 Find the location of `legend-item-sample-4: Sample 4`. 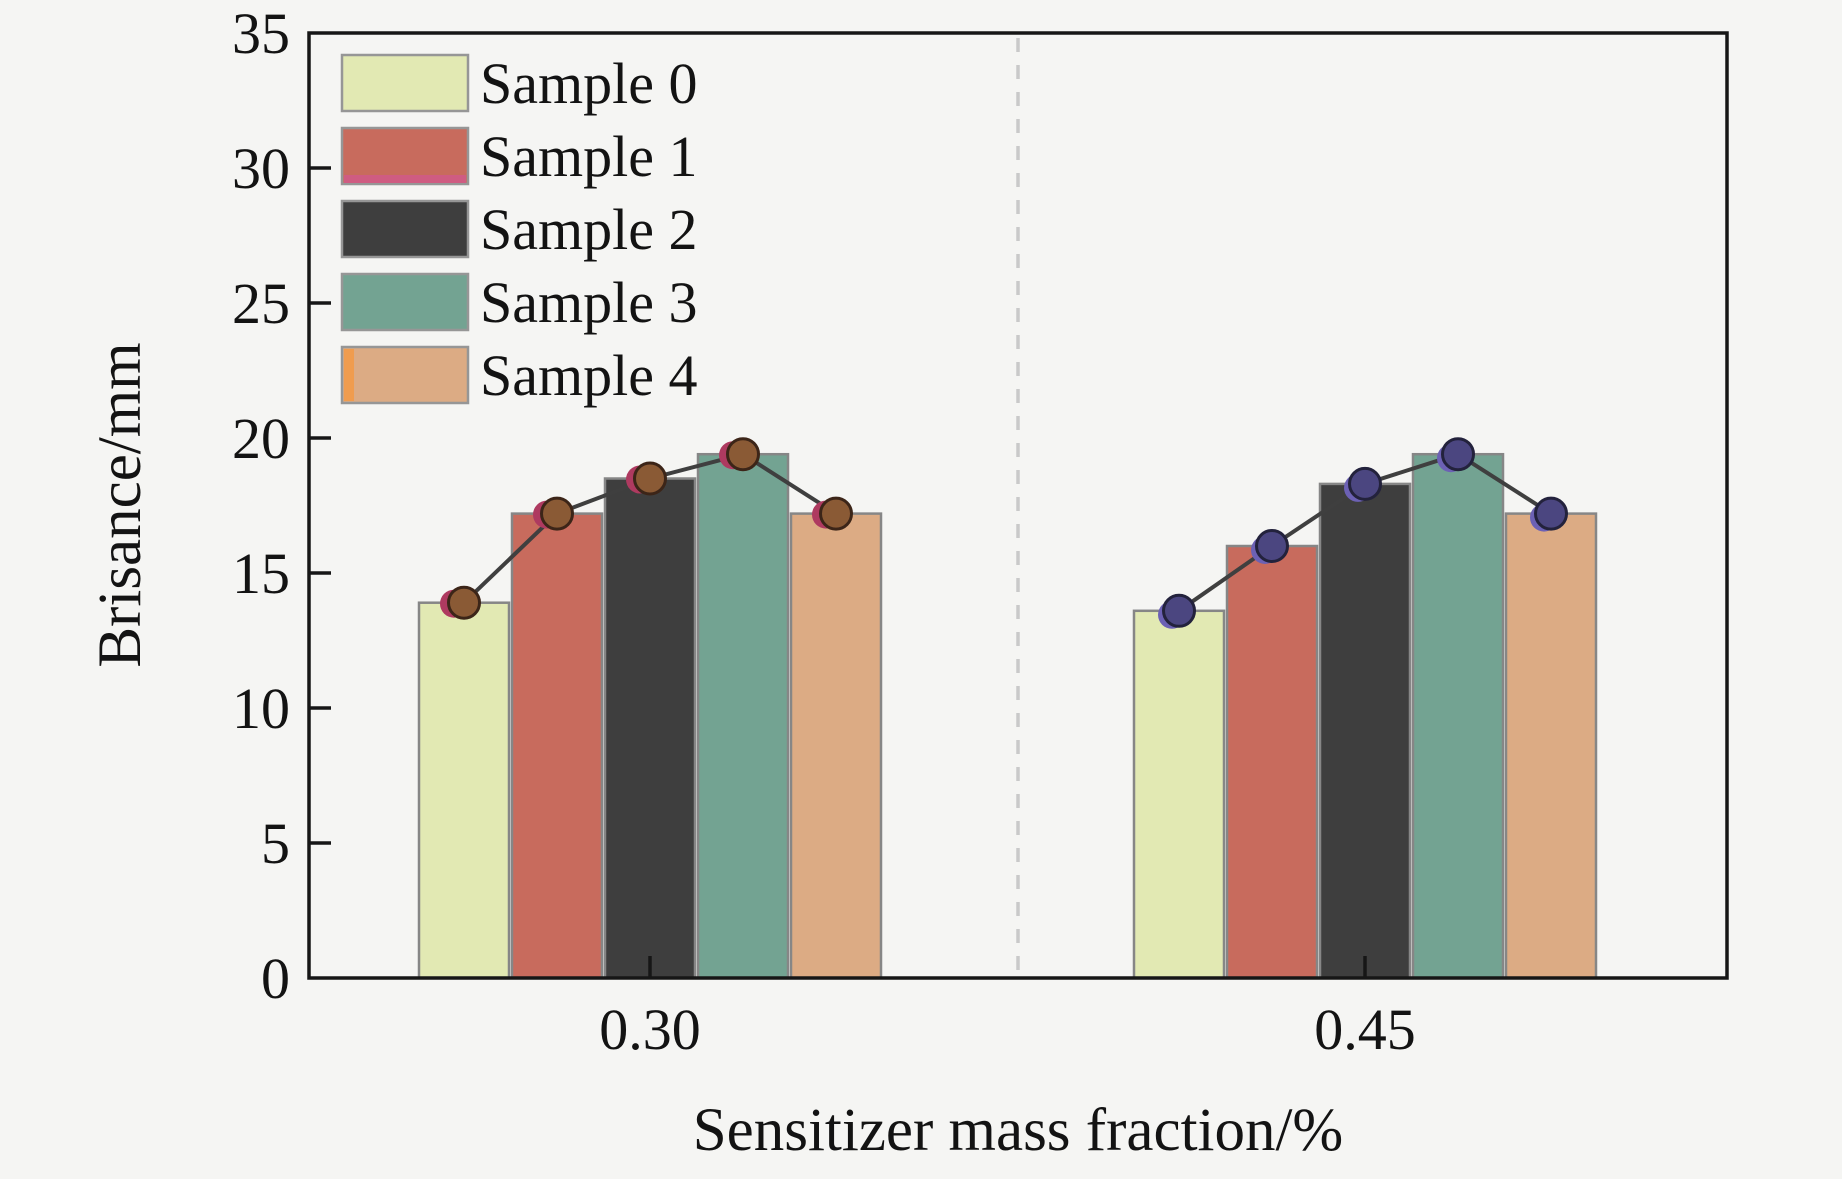

legend-item-sample-4: Sample 4 is located at coordinates (518, 375).